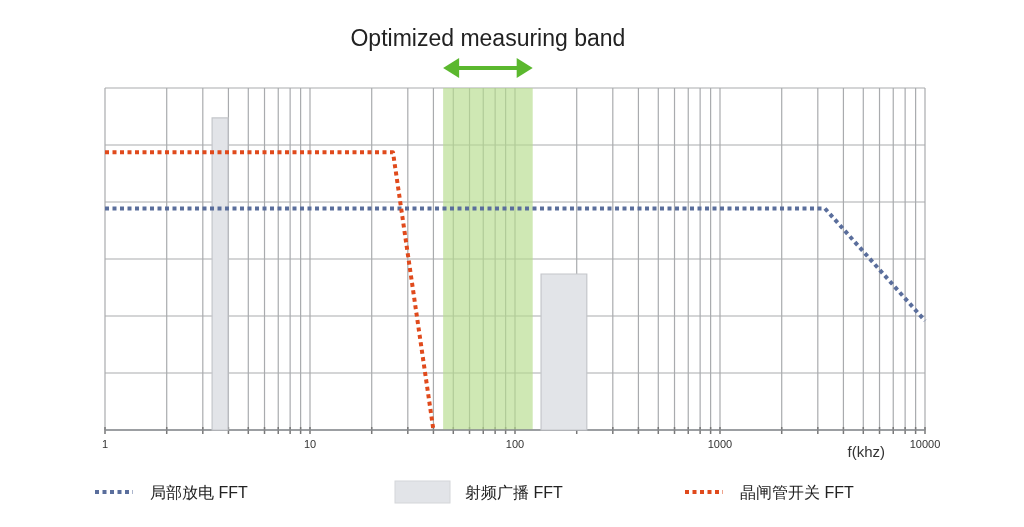 This screenshot has width=1024, height=527. What do you see at coordinates (720, 444) in the screenshot?
I see `x-tick-label: 1000` at bounding box center [720, 444].